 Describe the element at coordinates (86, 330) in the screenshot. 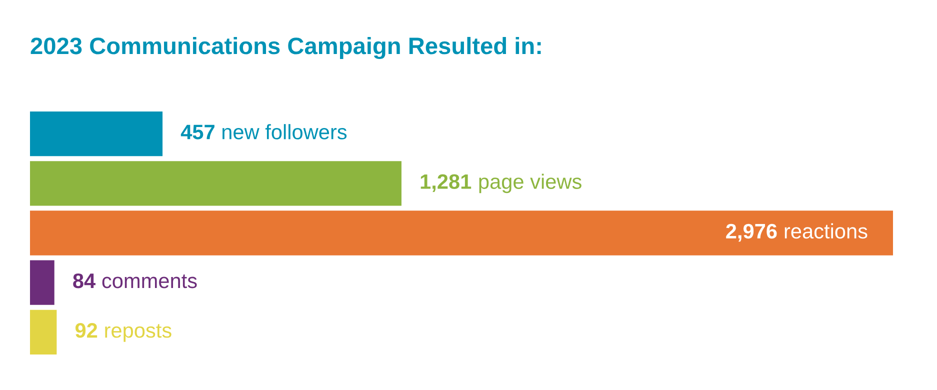

I see `data-label: 92` at that location.